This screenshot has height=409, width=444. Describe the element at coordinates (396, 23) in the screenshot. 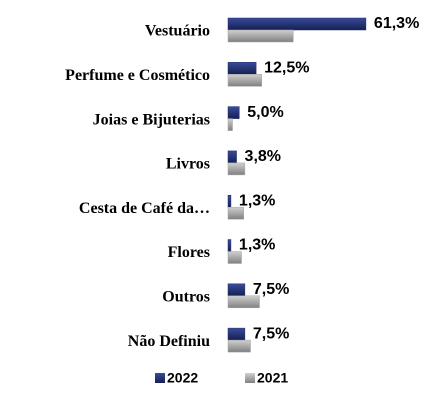

I see `value-label: 61,3%` at that location.